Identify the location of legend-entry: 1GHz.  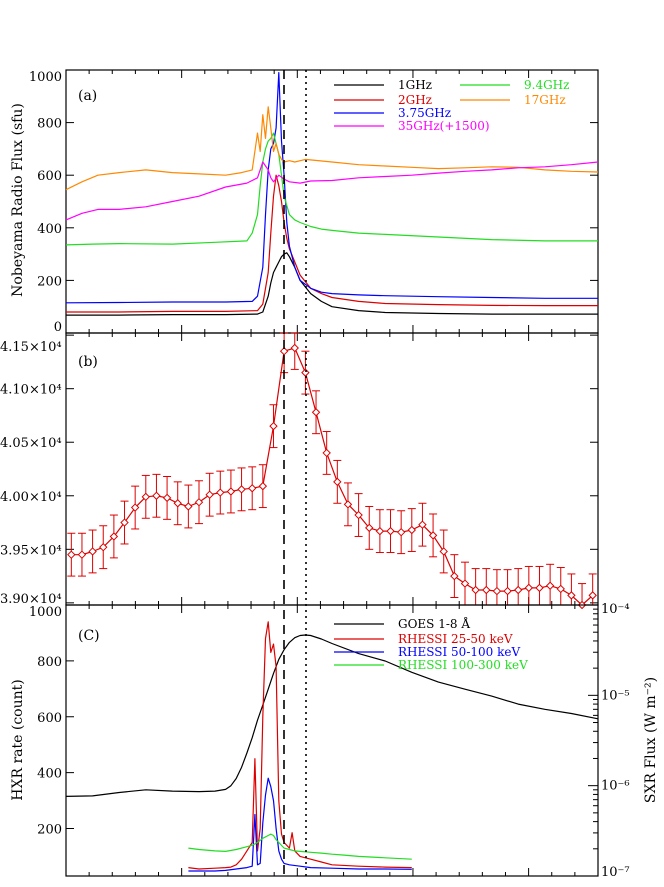
(415, 85).